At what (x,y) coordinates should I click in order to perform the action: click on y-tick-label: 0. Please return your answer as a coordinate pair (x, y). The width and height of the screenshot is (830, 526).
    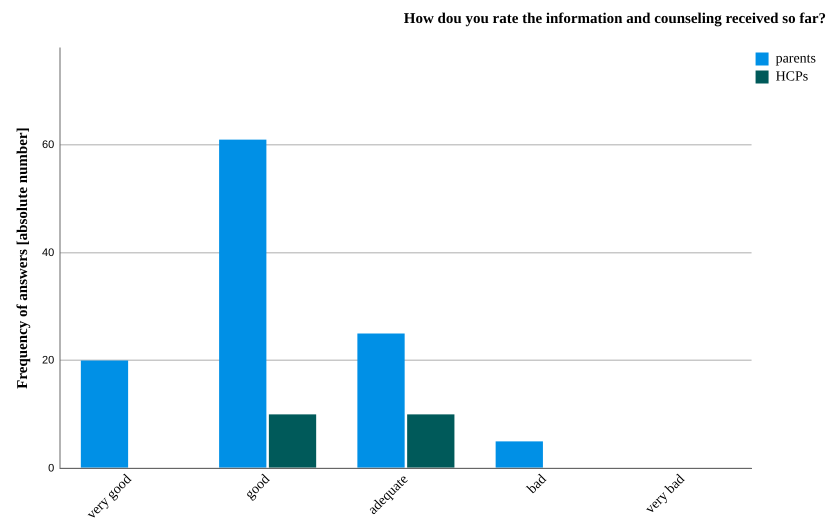
    Looking at the image, I should click on (51, 468).